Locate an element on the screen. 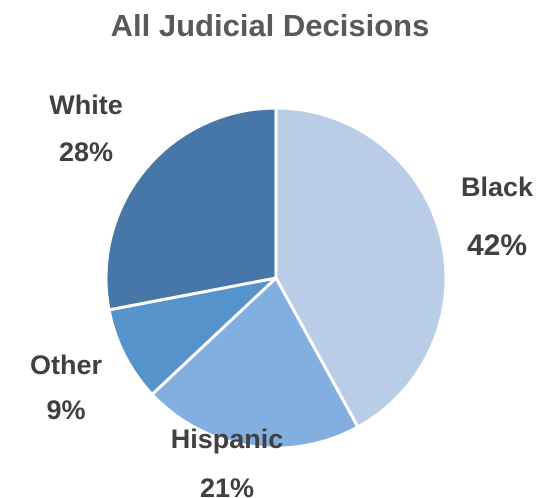 The image size is (541, 498). slice-value-black: 42% is located at coordinates (497, 245).